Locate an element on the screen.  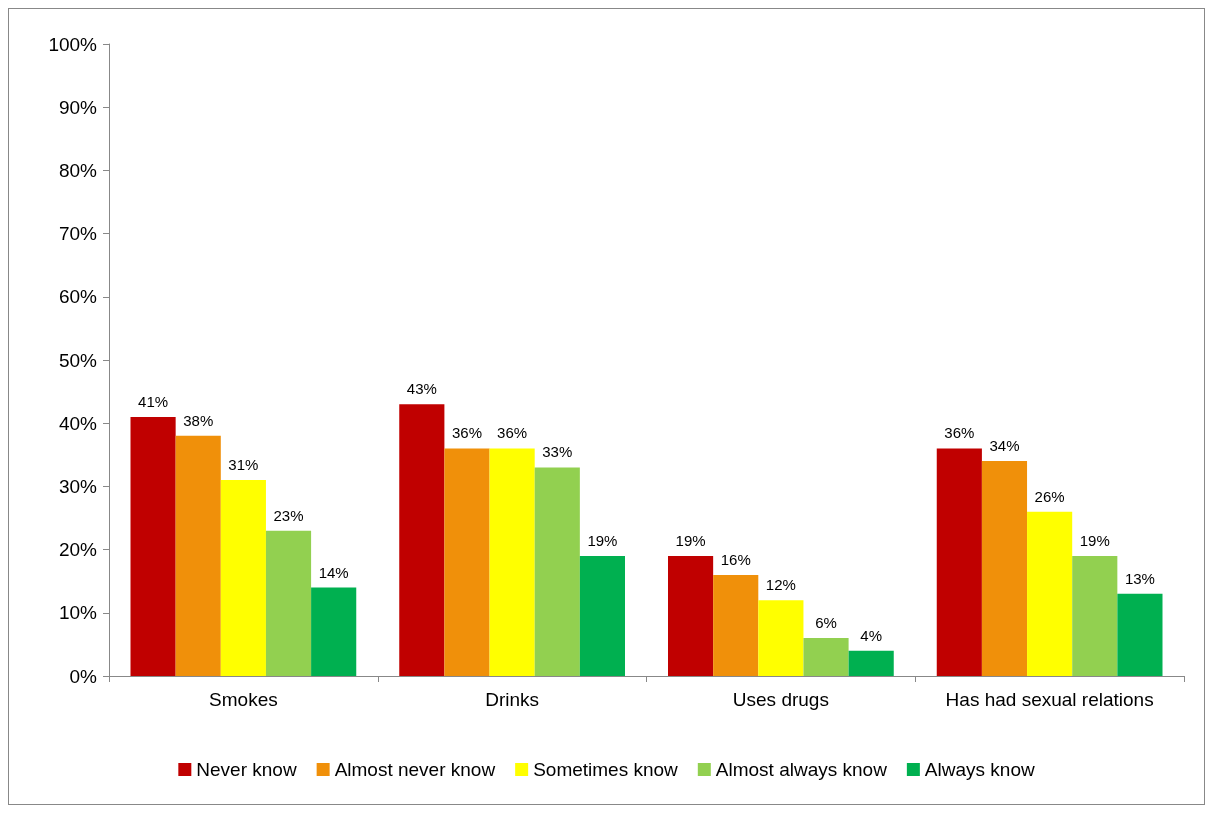
y-tick-label: 100% is located at coordinates (73, 44).